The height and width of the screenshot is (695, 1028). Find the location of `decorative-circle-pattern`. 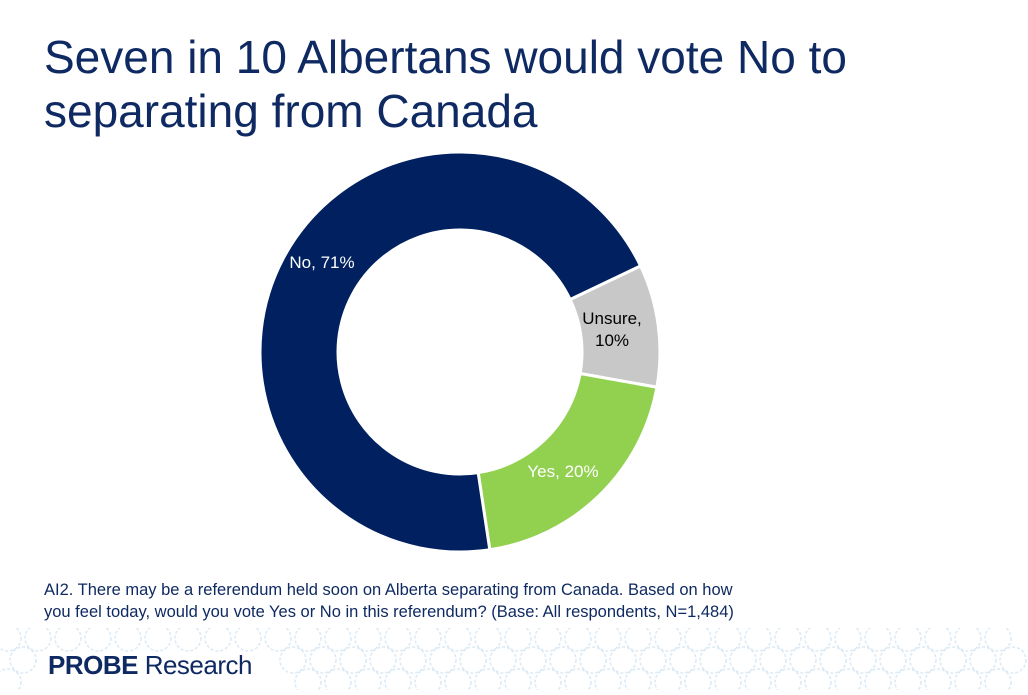

decorative-circle-pattern is located at coordinates (513, 659).